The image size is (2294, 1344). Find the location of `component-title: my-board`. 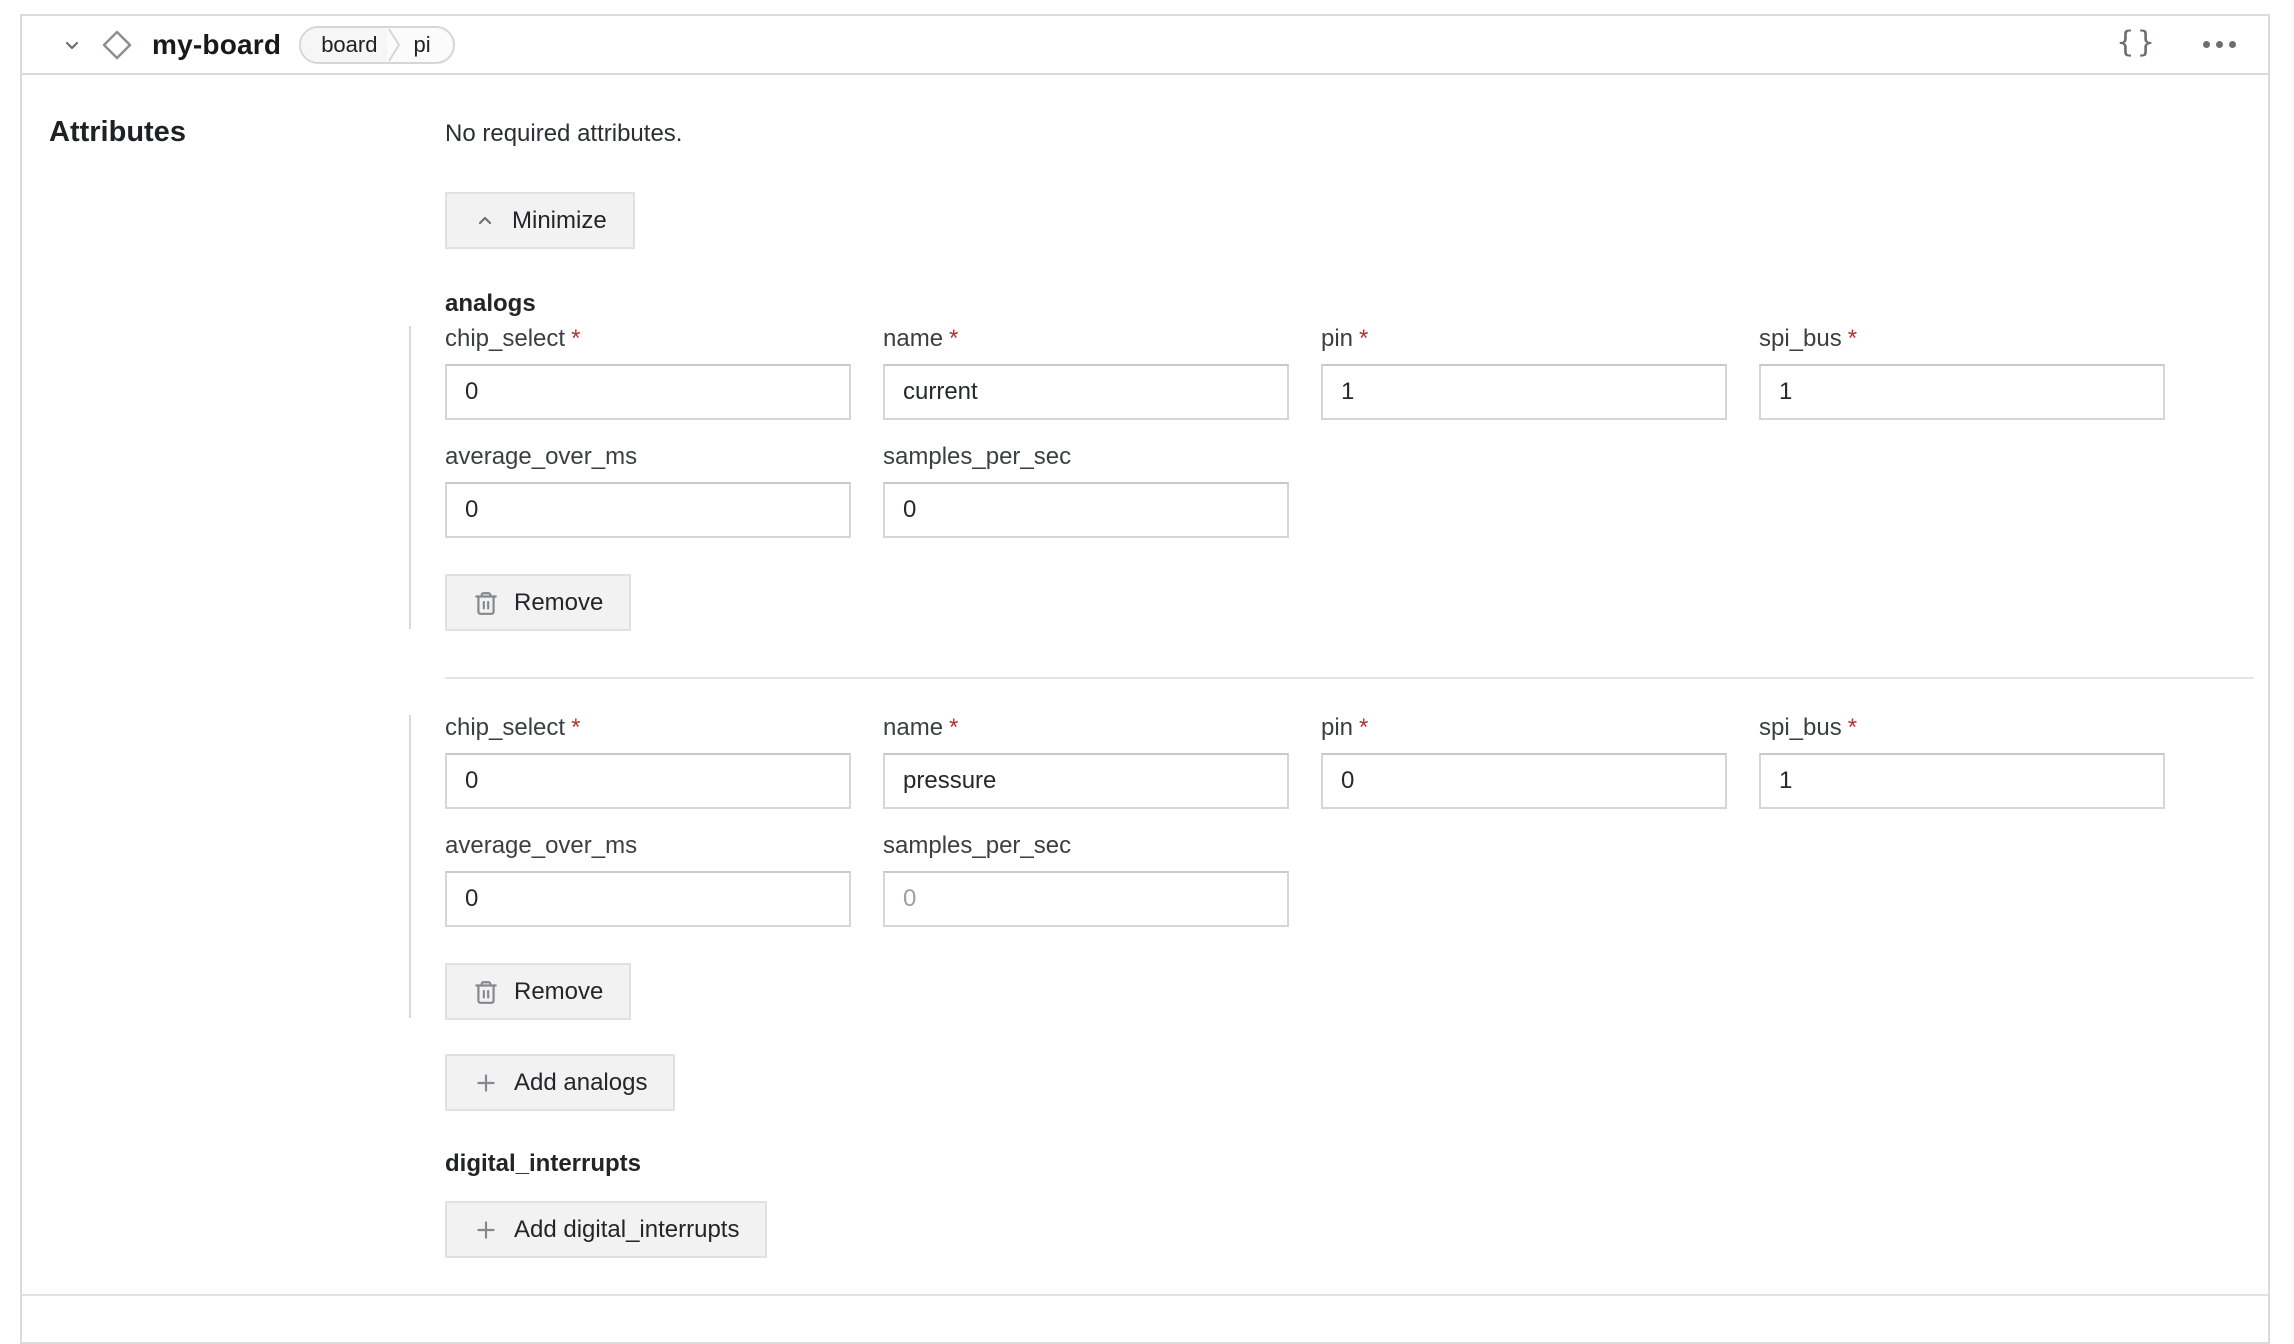

component-title: my-board is located at coordinates (217, 44).